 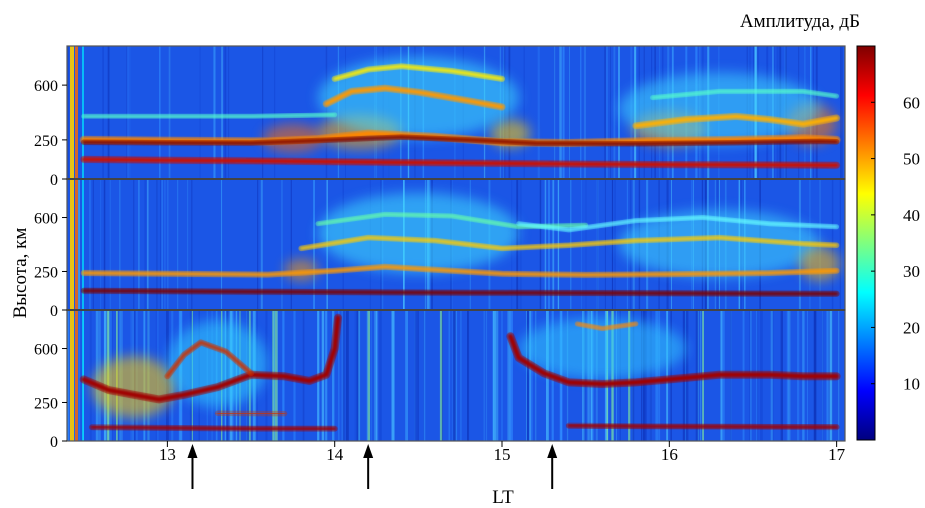 What do you see at coordinates (192, 466) in the screenshot?
I see `time-marker-arrow` at bounding box center [192, 466].